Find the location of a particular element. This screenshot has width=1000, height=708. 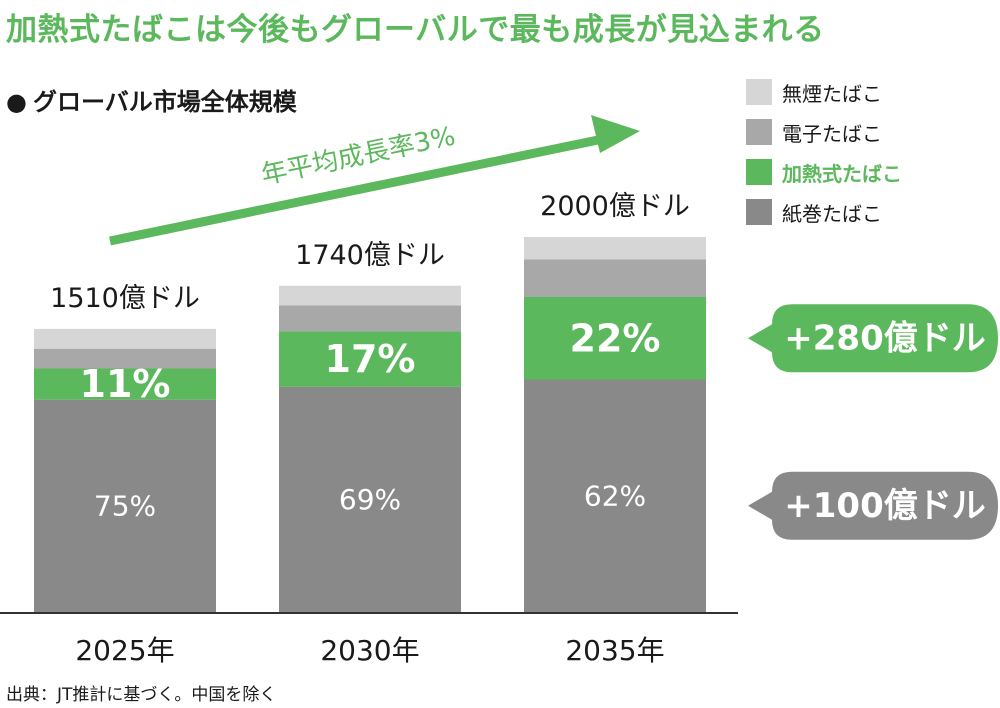

source-note: 出典：JT推計に基づく。中国を除く is located at coordinates (141, 695).